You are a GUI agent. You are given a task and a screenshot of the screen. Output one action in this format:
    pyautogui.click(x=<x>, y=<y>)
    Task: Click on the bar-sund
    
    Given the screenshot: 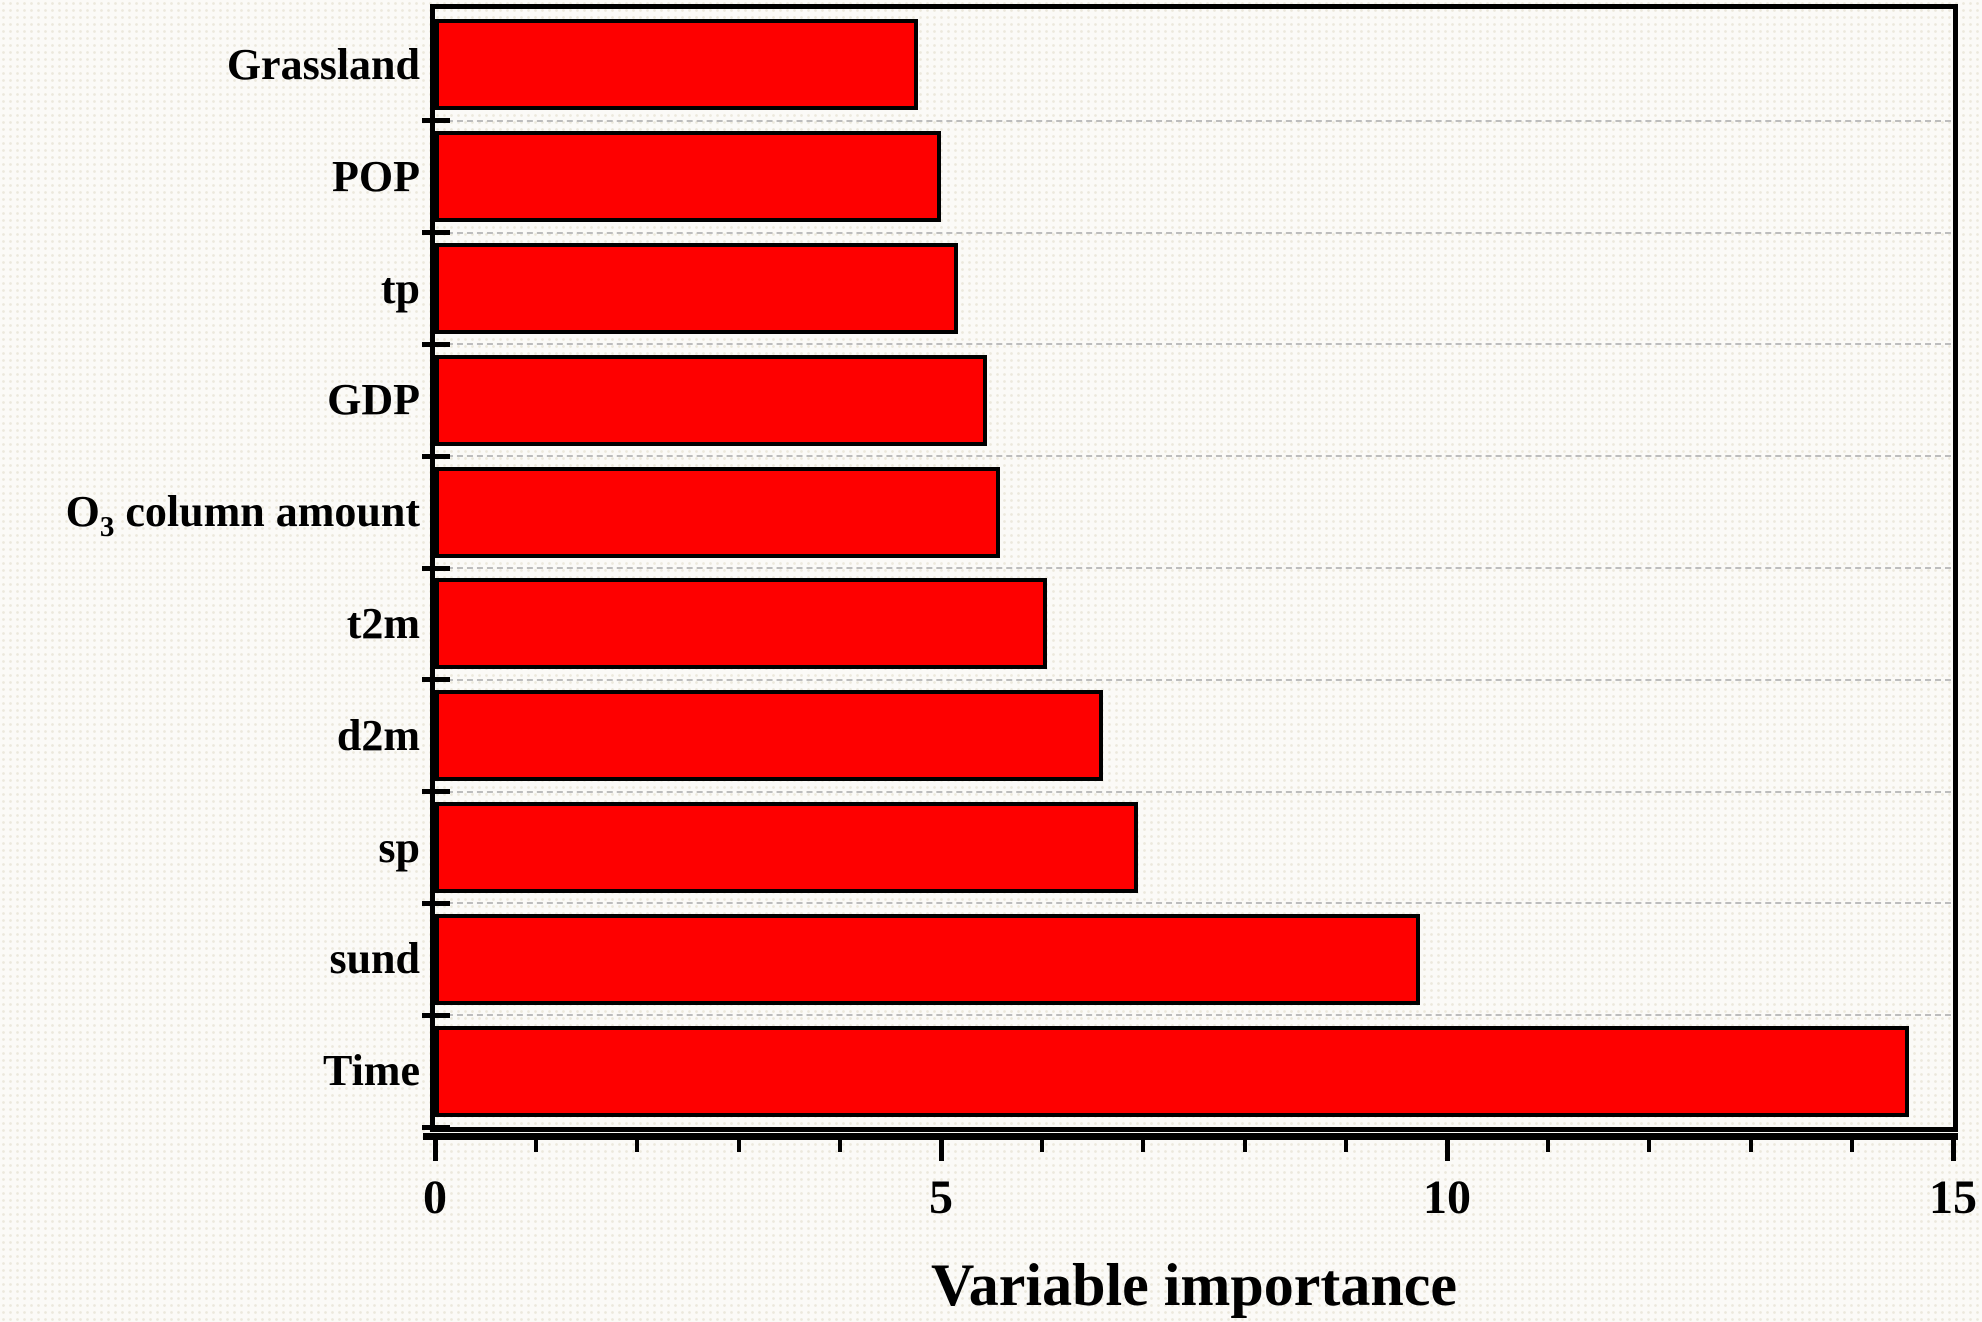 What is the action you would take?
    pyautogui.click(x=927, y=959)
    